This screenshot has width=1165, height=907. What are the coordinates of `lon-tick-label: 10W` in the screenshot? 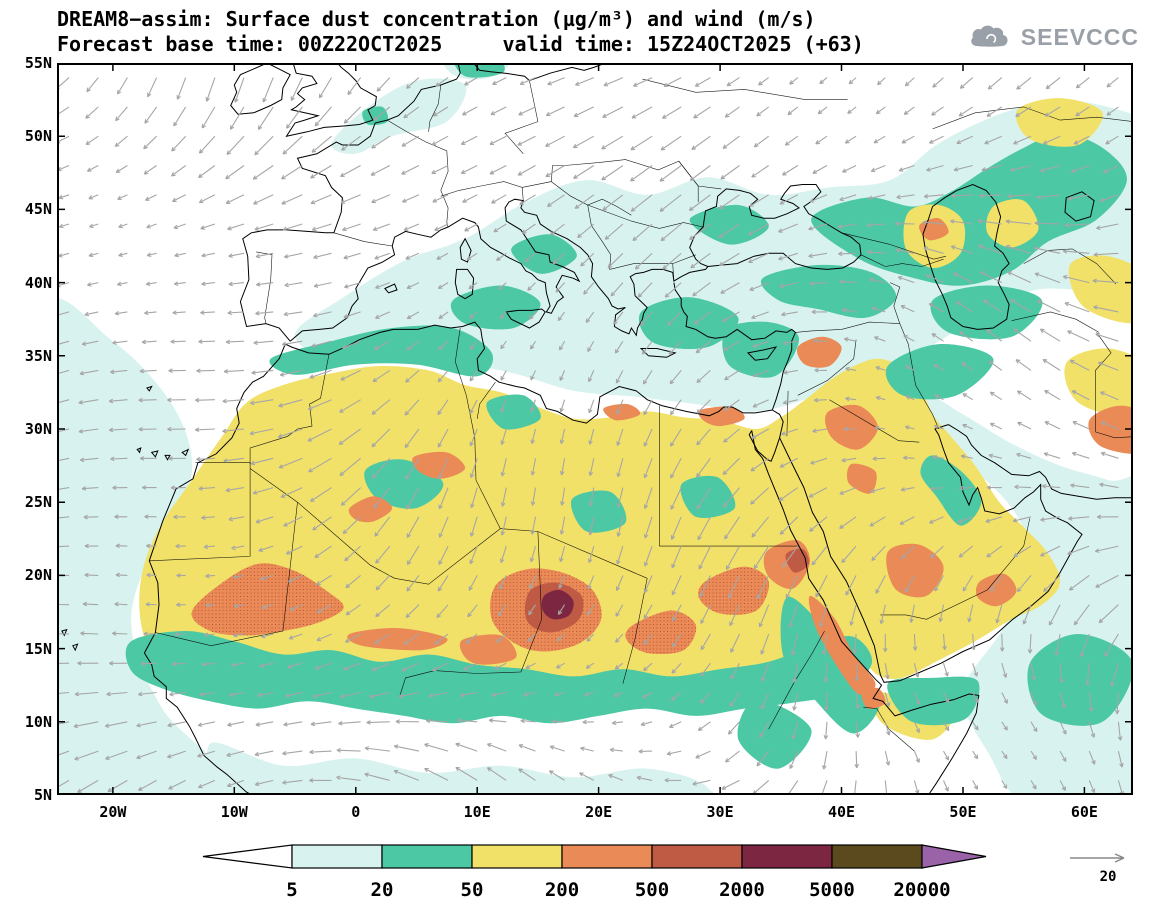 It's located at (234, 812).